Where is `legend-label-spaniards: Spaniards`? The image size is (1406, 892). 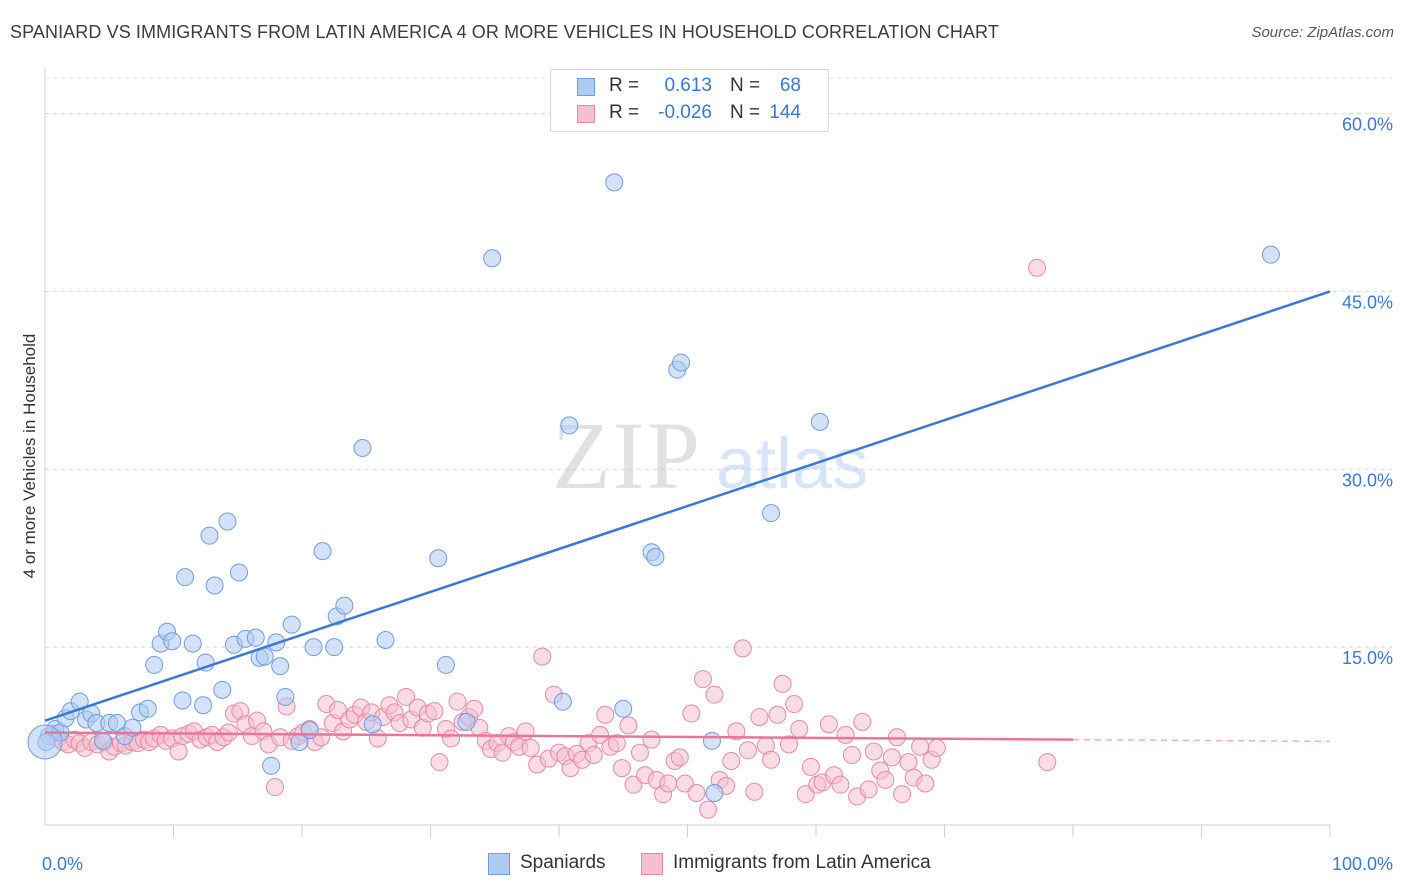 legend-label-spaniards: Spaniards is located at coordinates (563, 862).